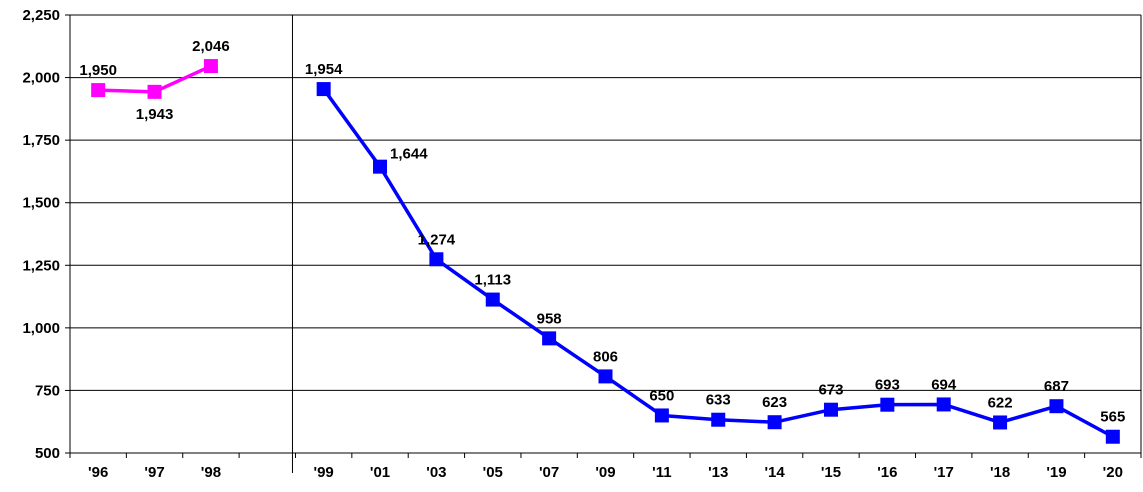  What do you see at coordinates (549, 318) in the screenshot?
I see `data-label: 958` at bounding box center [549, 318].